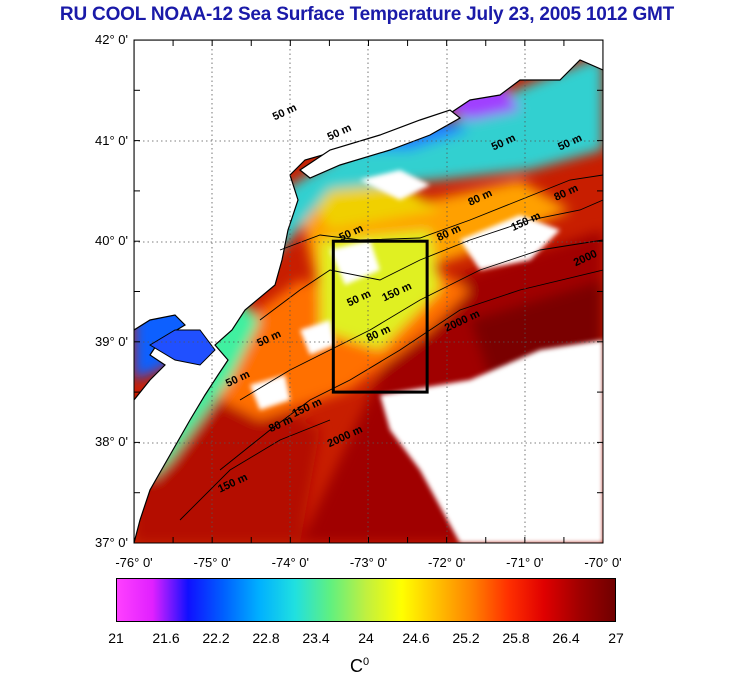 This screenshot has width=734, height=680. I want to click on lat-tick-label: 37° 0', so click(111, 542).